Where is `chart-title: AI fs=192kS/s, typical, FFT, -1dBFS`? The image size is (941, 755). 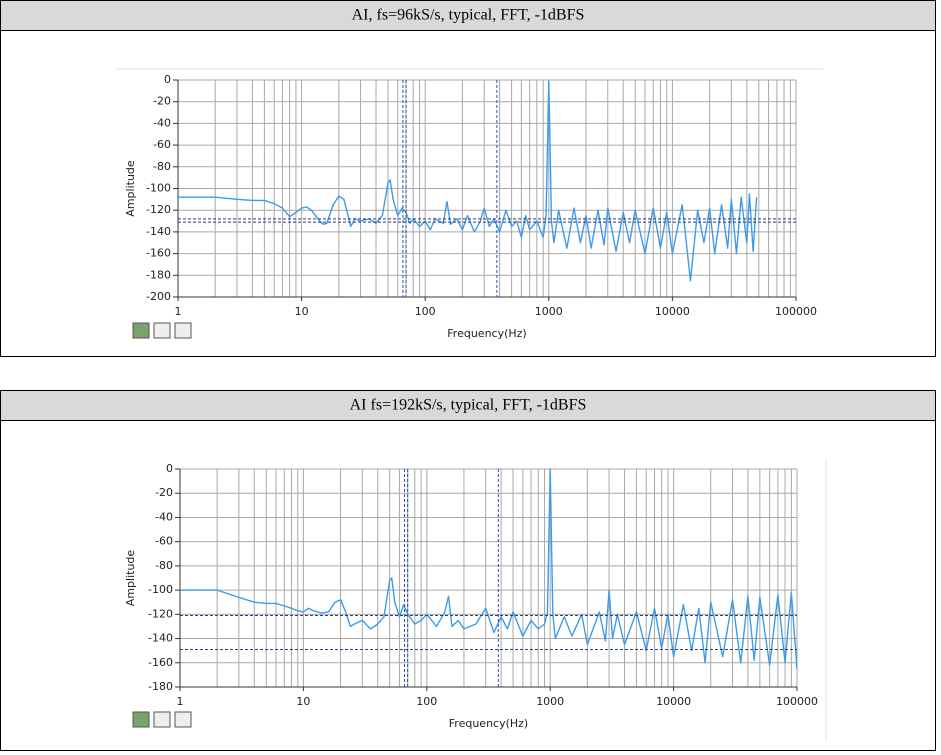 chart-title: AI fs=192kS/s, typical, FFT, -1dBFS is located at coordinates (468, 405).